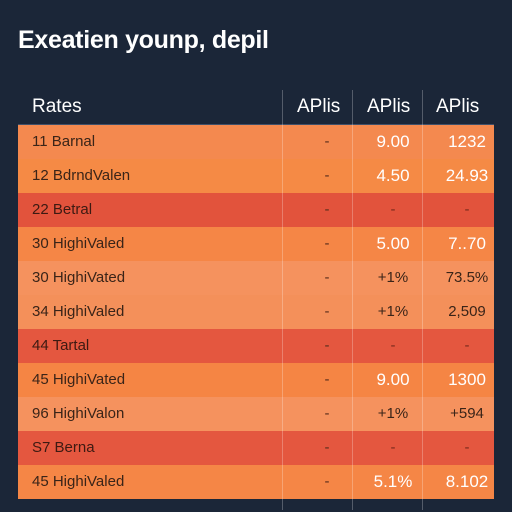 Image resolution: width=512 pixels, height=512 pixels. Describe the element at coordinates (467, 311) in the screenshot. I see `cell-col-3: 2,509` at that location.